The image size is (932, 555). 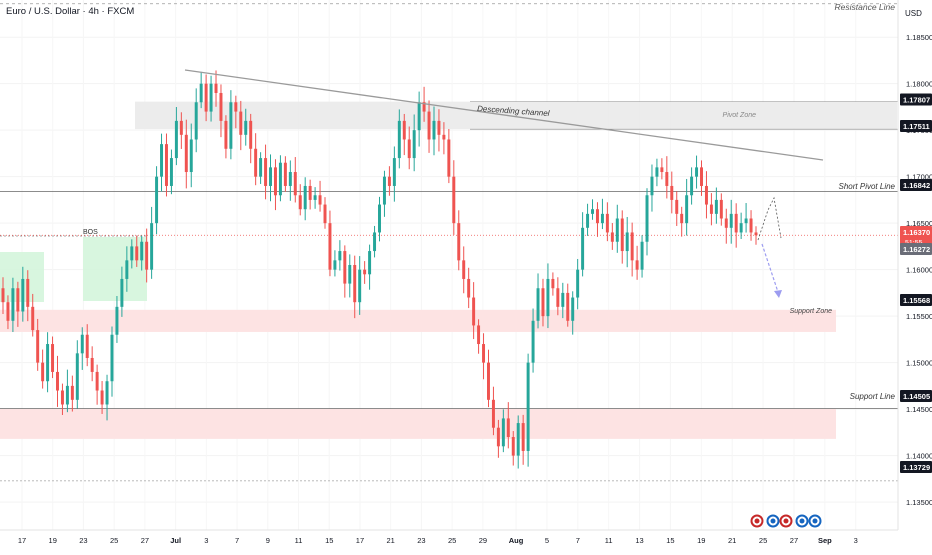 What do you see at coordinates (769, 218) in the screenshot?
I see `projection-path-up` at bounding box center [769, 218].